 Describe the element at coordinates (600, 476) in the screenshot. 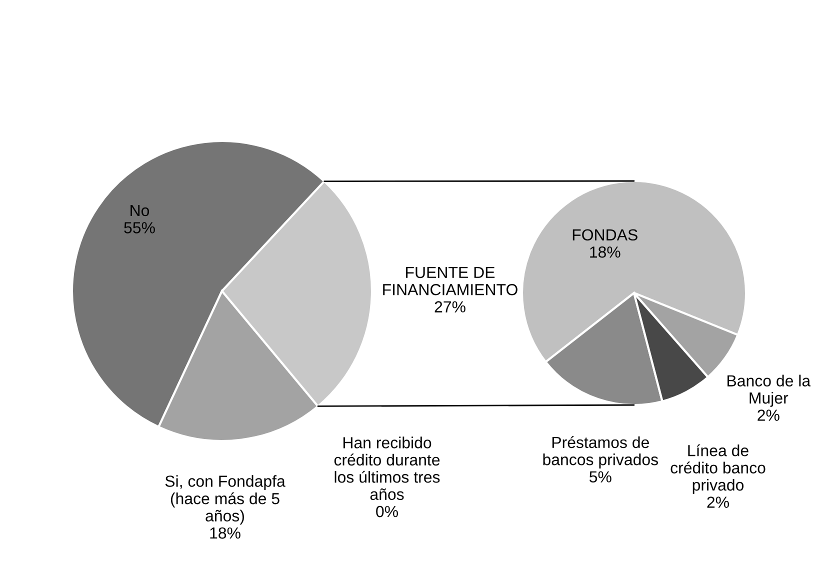

I see `data-label: 5%` at that location.